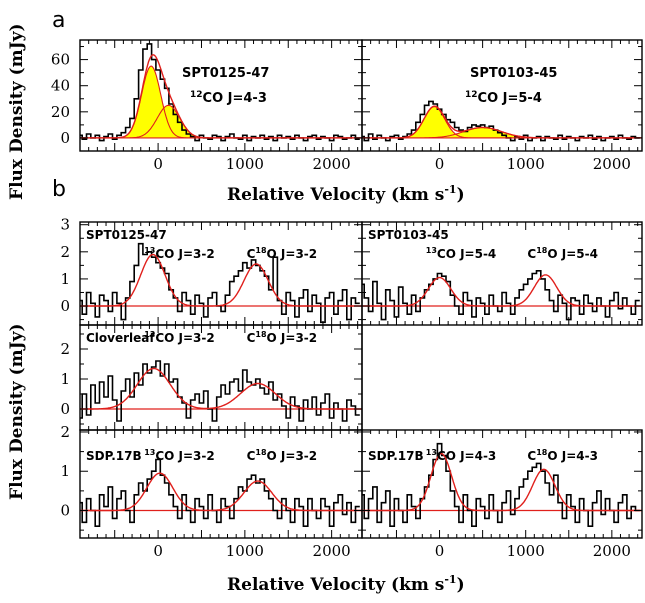 The height and width of the screenshot is (603, 645). Describe the element at coordinates (60, 86) in the screenshot. I see `y-tick-label: 40` at that location.